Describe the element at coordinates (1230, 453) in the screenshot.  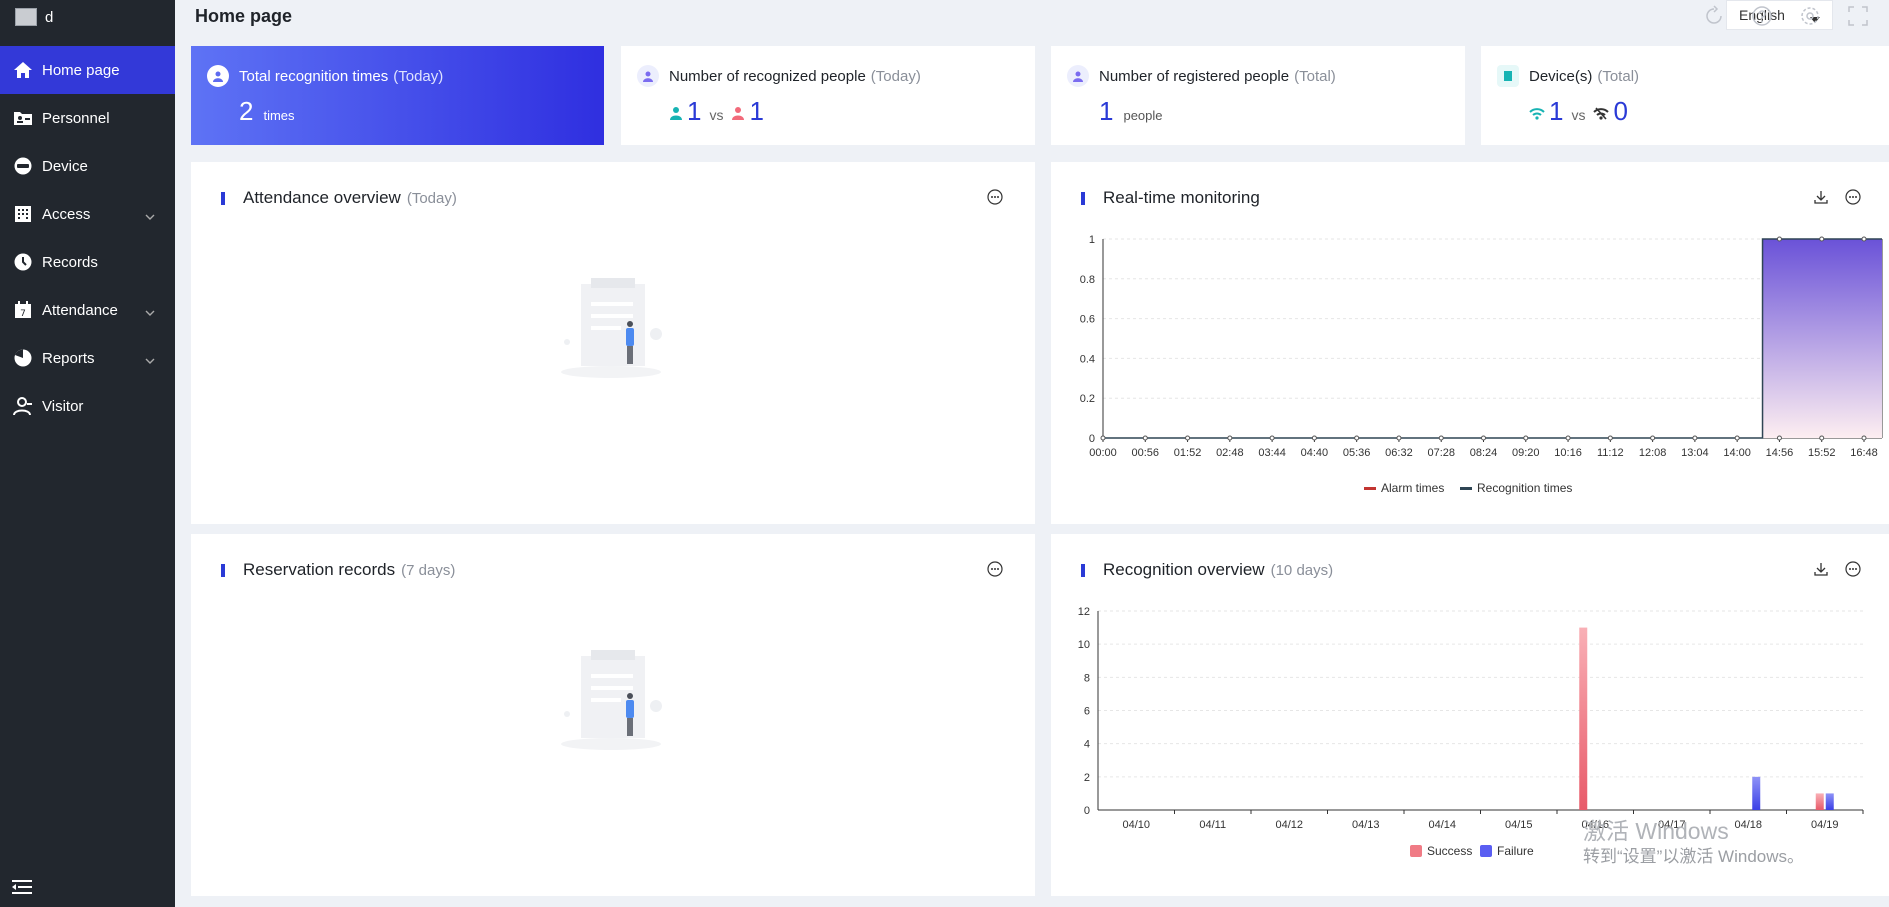
I see `x-tick-label: 02:48` at that location.